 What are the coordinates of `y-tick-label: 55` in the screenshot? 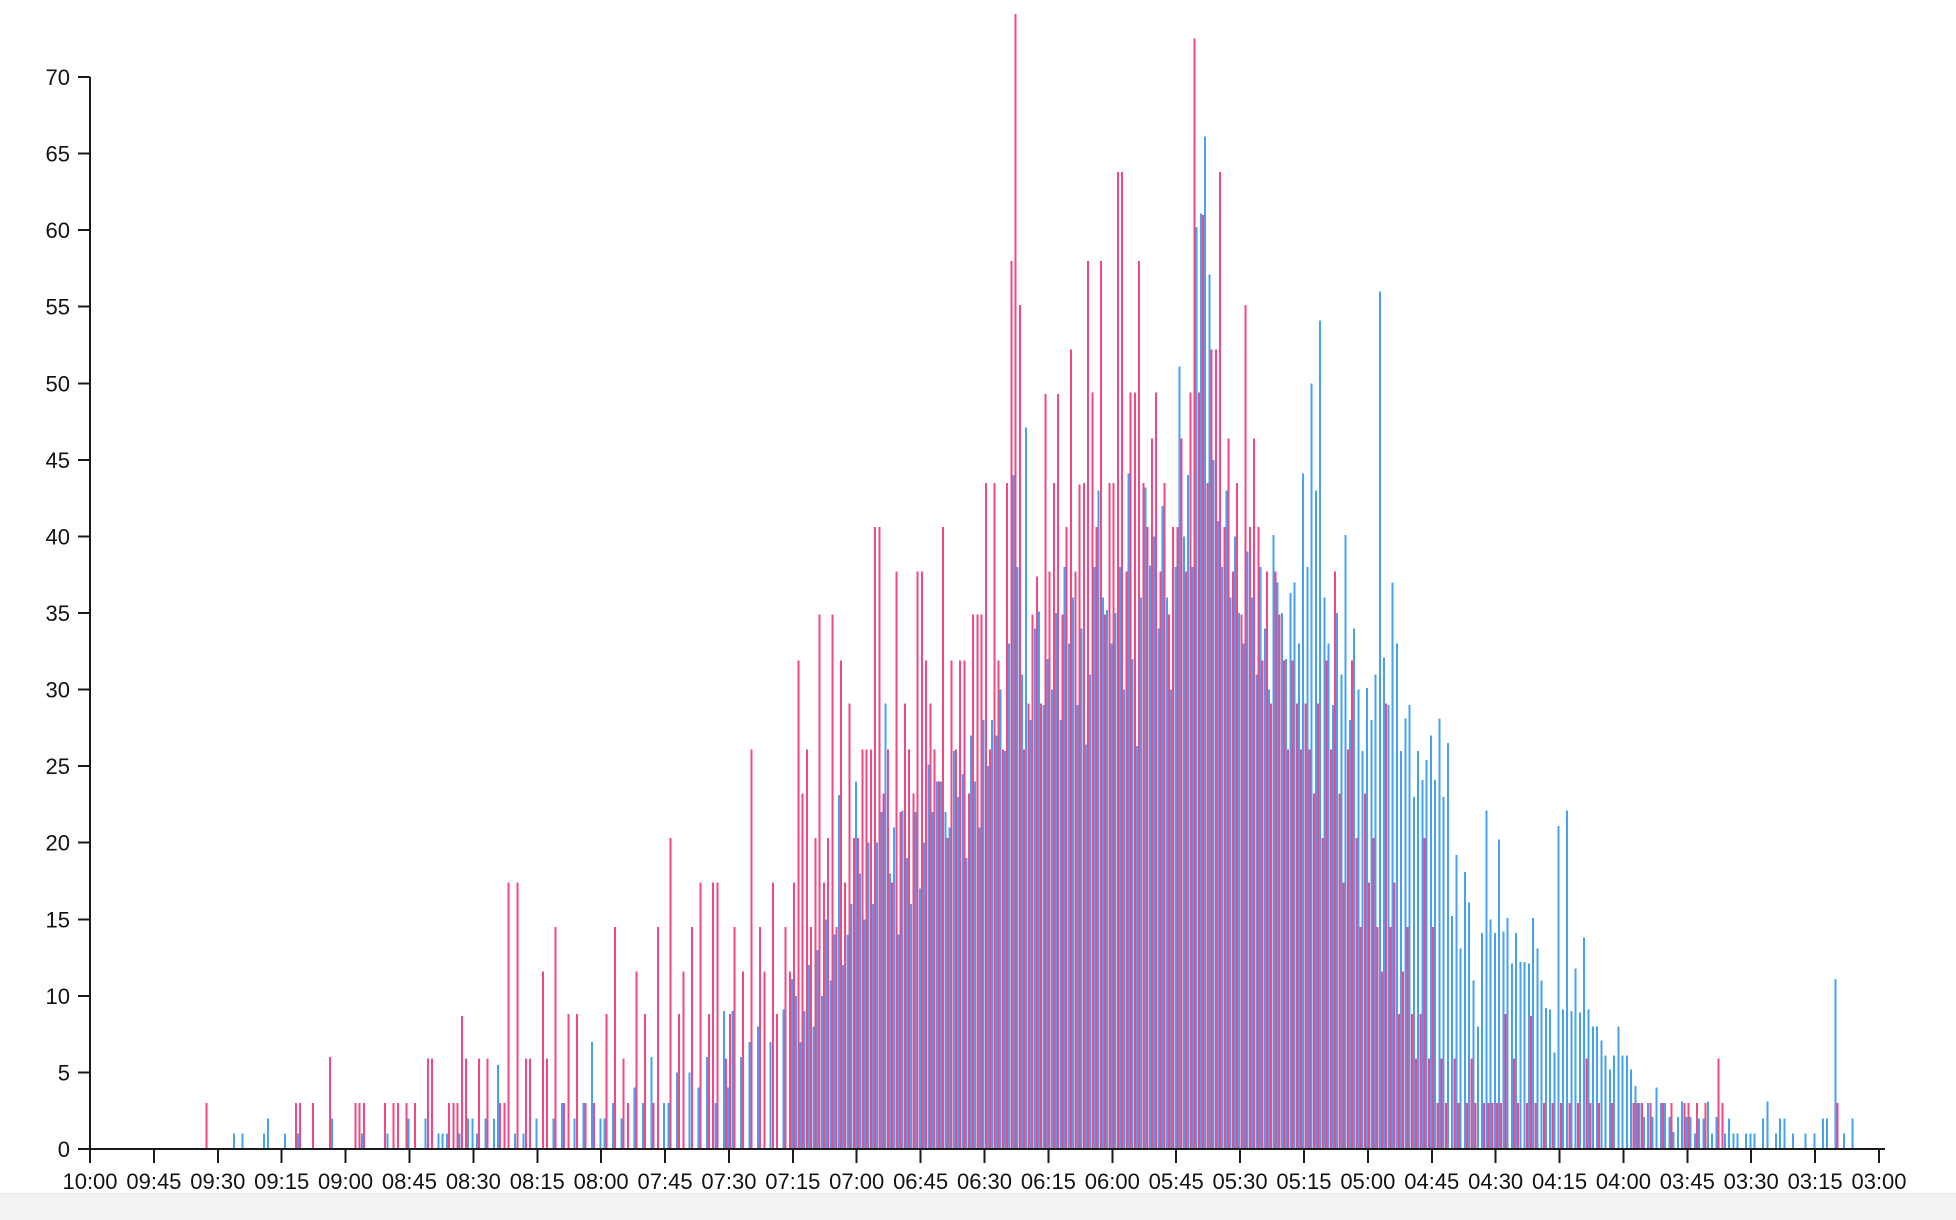 It's located at (58, 307).